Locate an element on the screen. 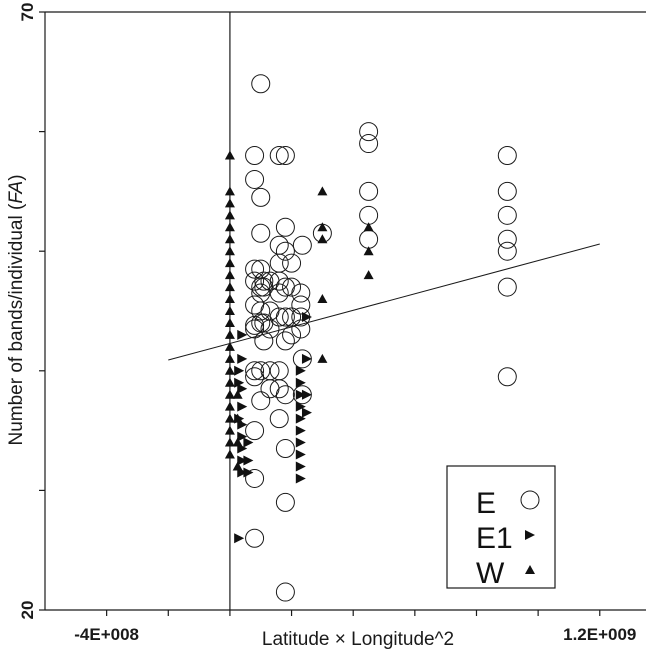  series-w is located at coordinates (299, 310).